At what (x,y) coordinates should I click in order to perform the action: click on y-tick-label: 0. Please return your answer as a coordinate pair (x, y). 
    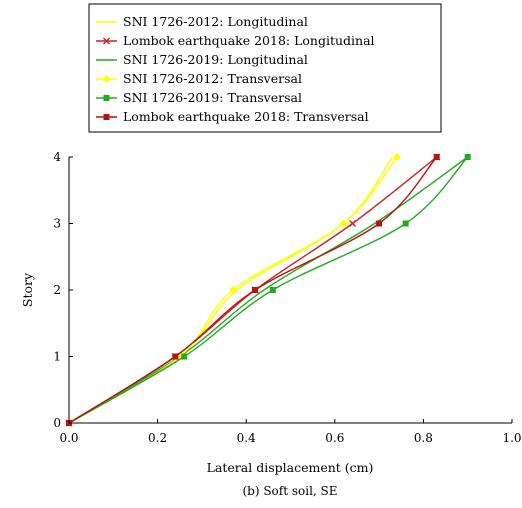
    Looking at the image, I should click on (57, 423).